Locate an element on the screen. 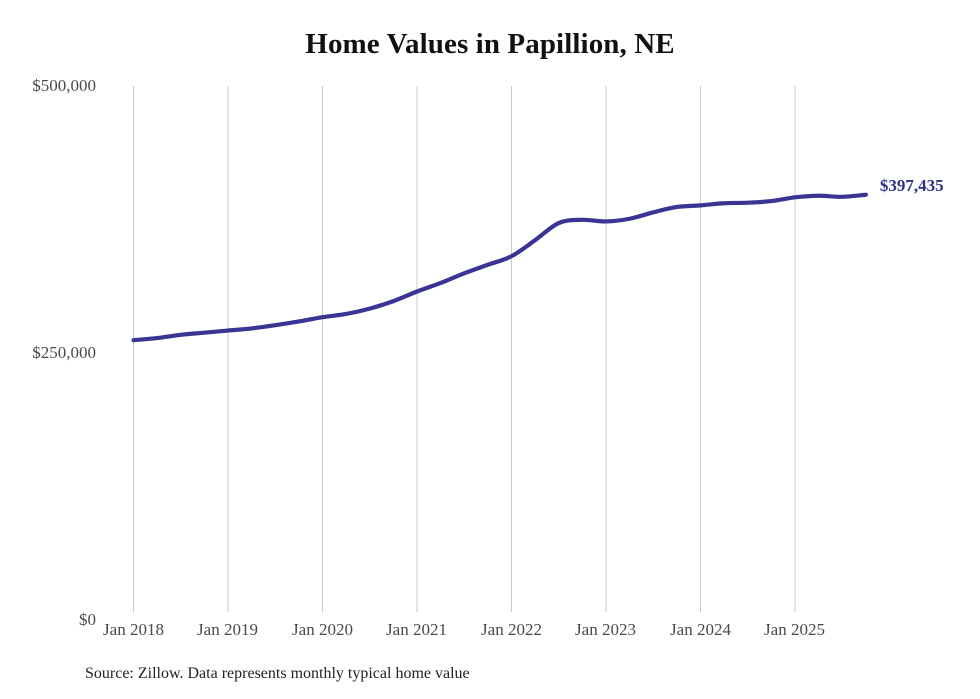 The image size is (980, 699). xtick-label-jan-2021: Jan 2021 is located at coordinates (416, 629).